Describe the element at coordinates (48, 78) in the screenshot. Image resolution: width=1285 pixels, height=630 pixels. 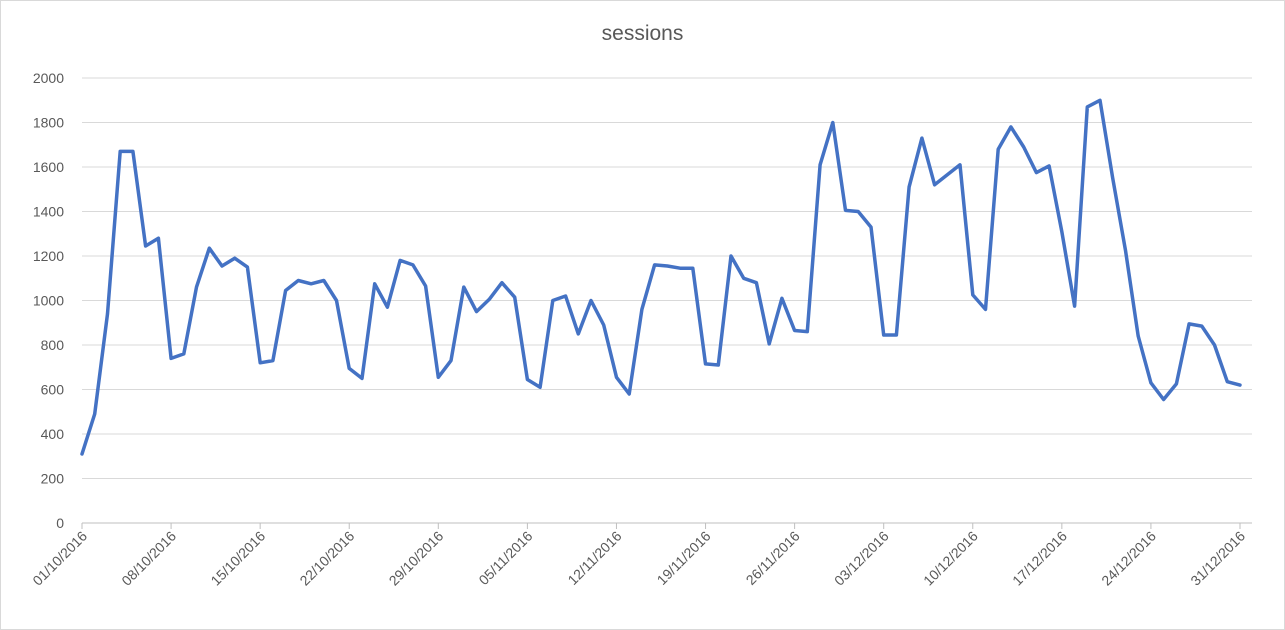
I see `y-tick-label: 2000` at that location.